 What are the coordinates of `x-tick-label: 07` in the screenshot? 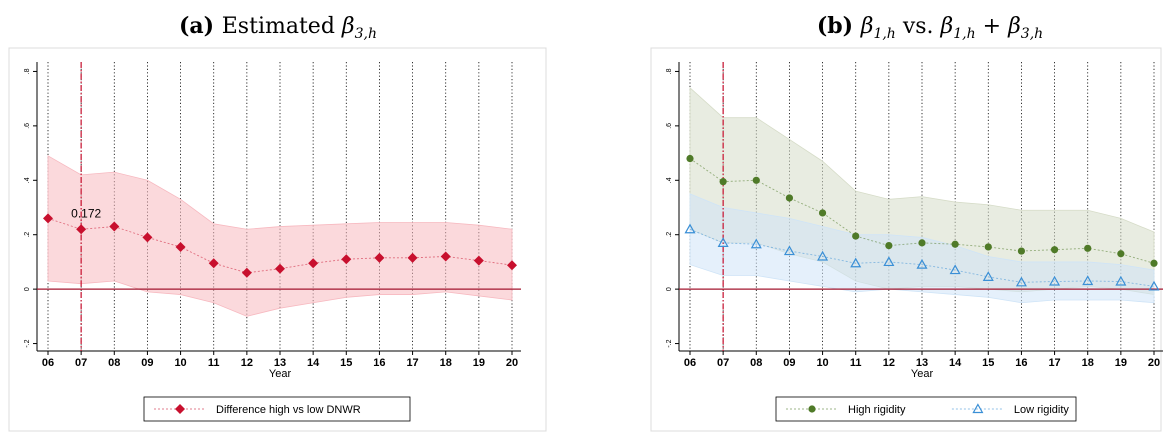 It's located at (81, 363).